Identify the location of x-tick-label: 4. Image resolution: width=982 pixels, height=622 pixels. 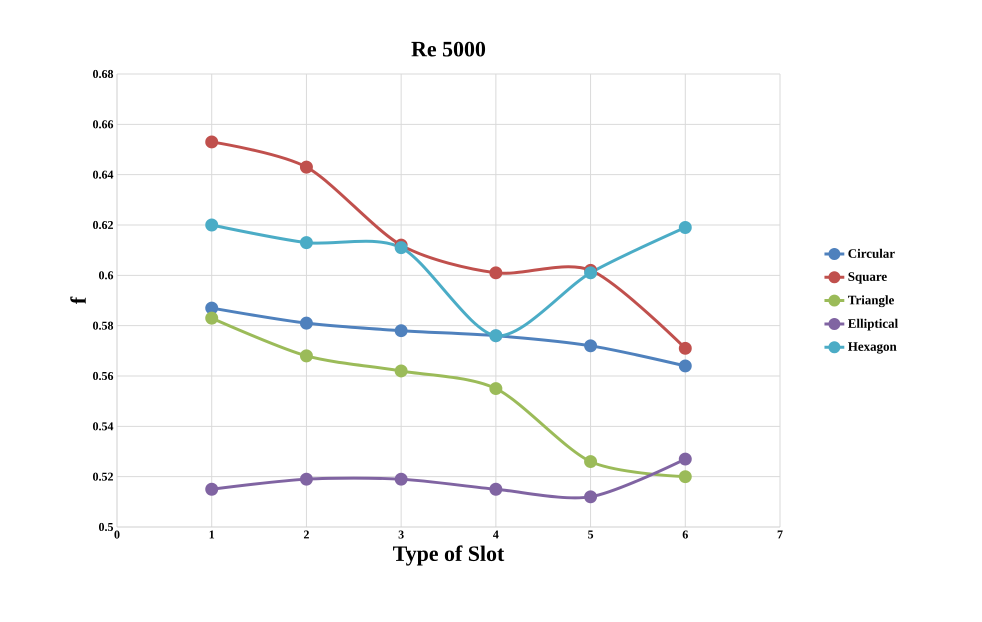
(496, 534).